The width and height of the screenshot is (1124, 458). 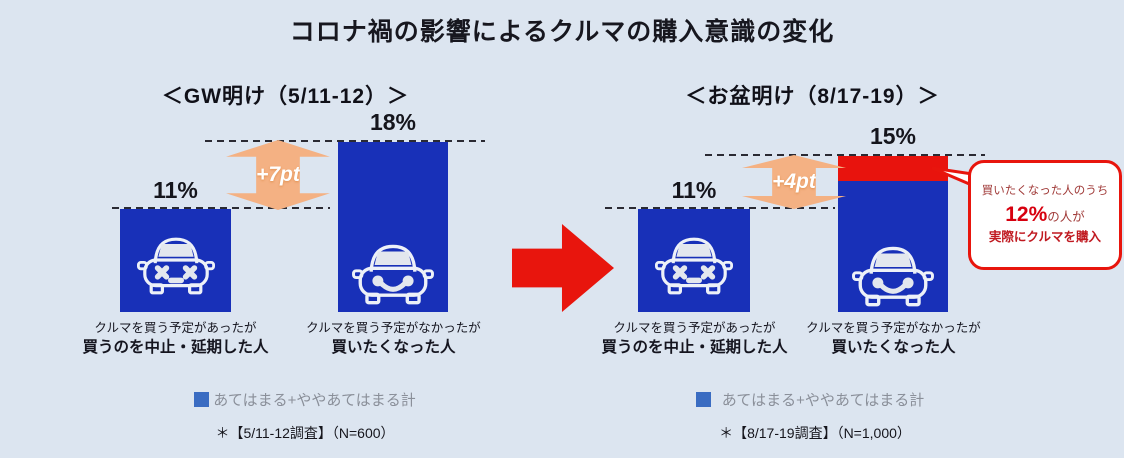 I want to click on bar-gw-wanting, so click(x=393, y=227).